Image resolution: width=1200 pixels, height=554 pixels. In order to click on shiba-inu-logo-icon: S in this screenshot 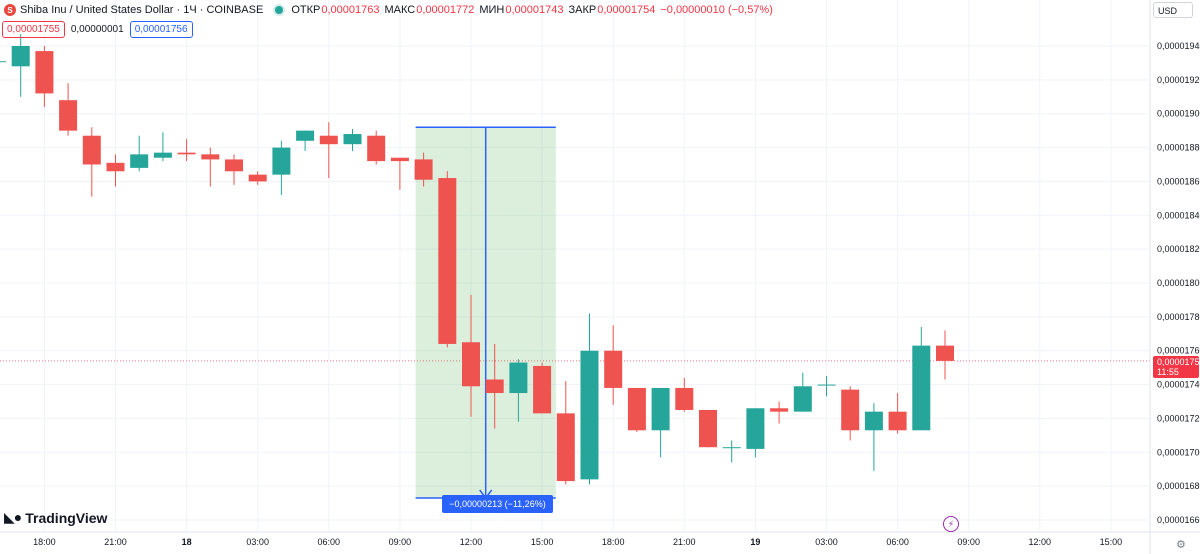, I will do `click(10, 10)`.